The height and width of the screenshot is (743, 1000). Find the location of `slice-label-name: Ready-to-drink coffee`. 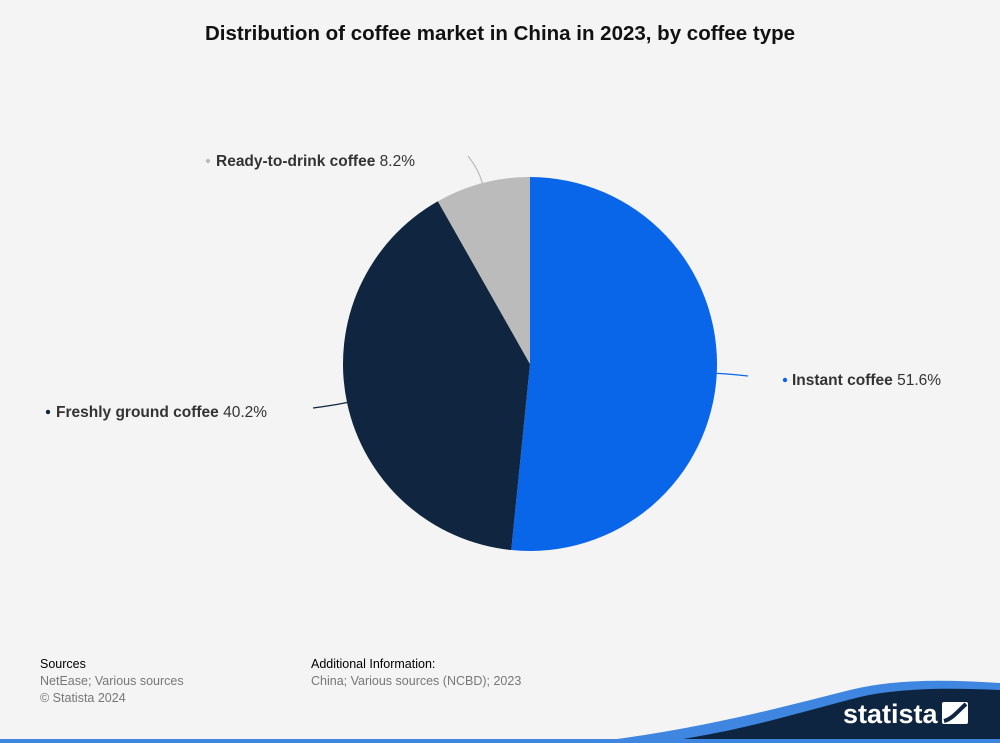

slice-label-name: Ready-to-drink coffee is located at coordinates (298, 161).